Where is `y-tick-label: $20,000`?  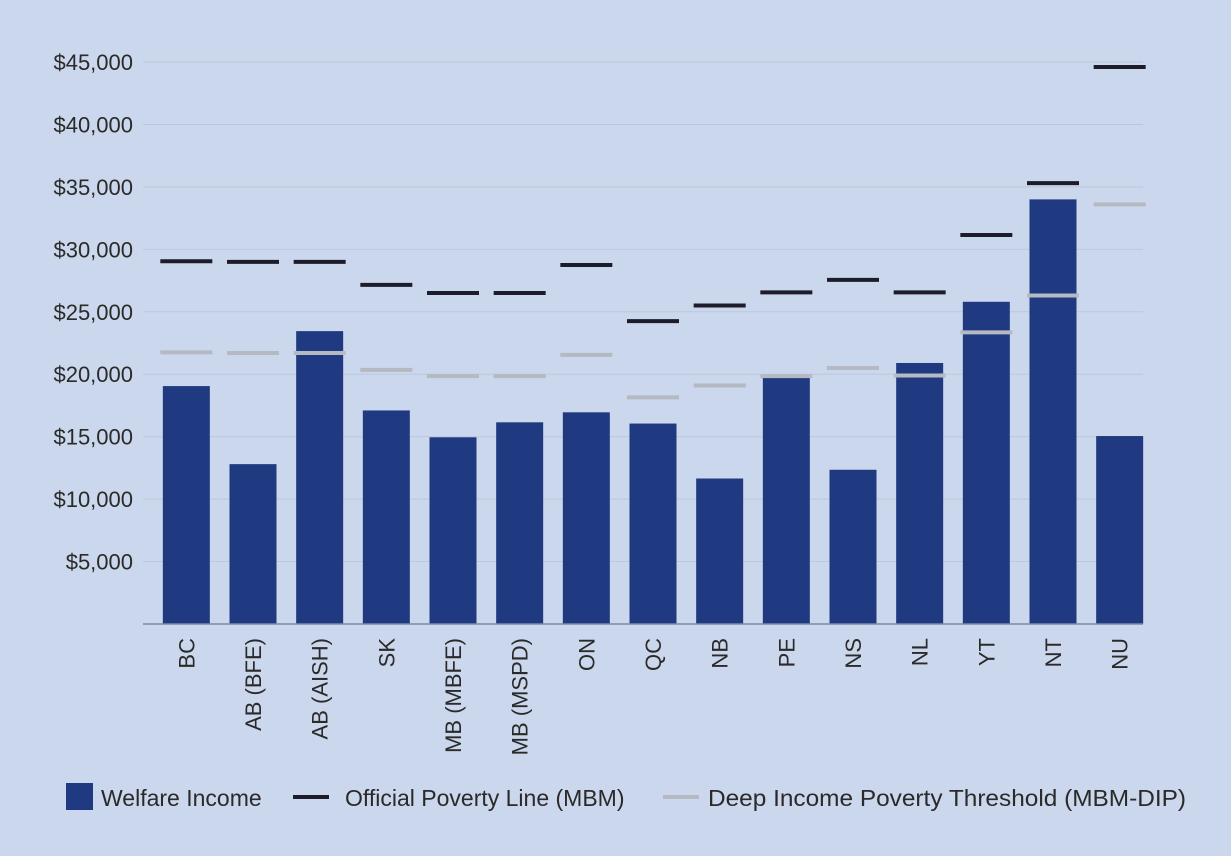
y-tick-label: $20,000 is located at coordinates (93, 374).